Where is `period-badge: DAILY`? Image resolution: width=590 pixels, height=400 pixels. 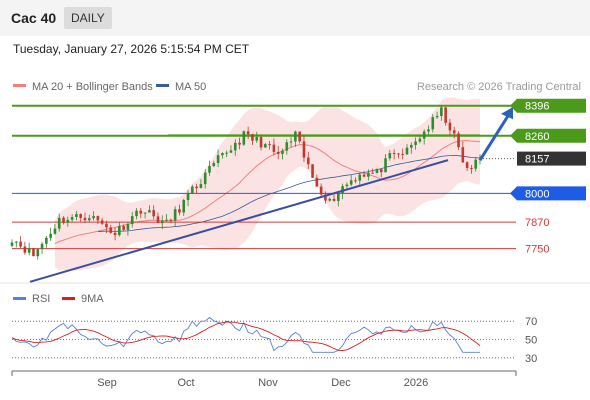 period-badge: DAILY is located at coordinates (88, 18).